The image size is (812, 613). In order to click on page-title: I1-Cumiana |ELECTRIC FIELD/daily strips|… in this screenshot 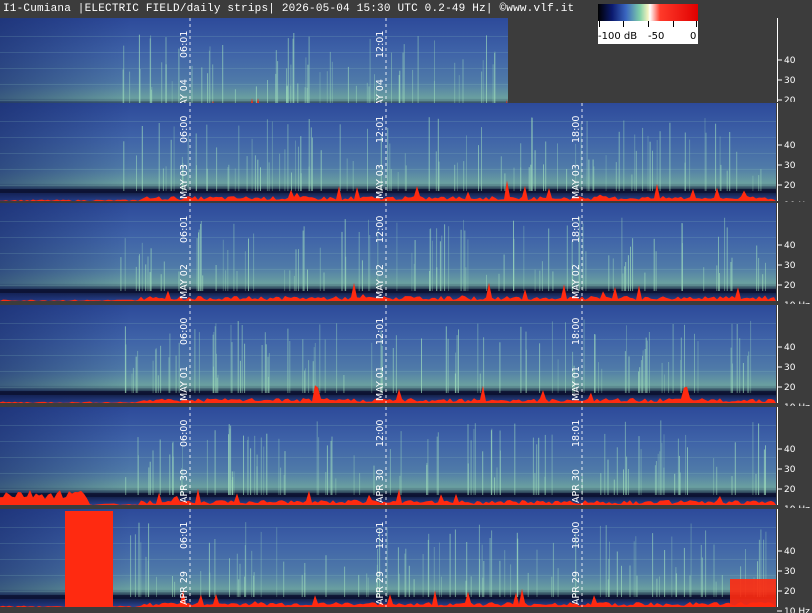, I will do `click(289, 9)`.